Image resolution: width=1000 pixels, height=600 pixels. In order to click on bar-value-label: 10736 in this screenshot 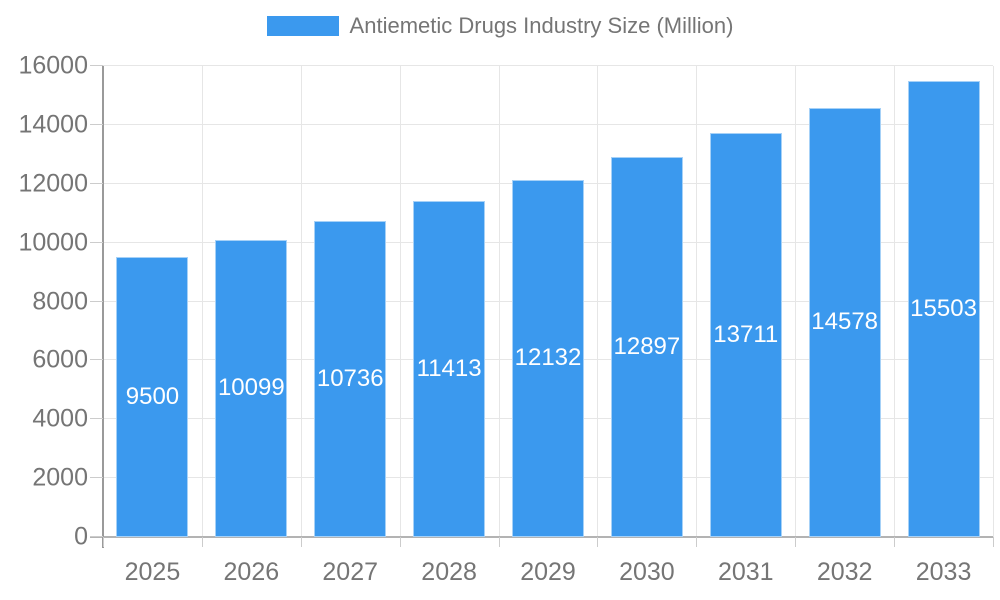, I will do `click(350, 378)`.